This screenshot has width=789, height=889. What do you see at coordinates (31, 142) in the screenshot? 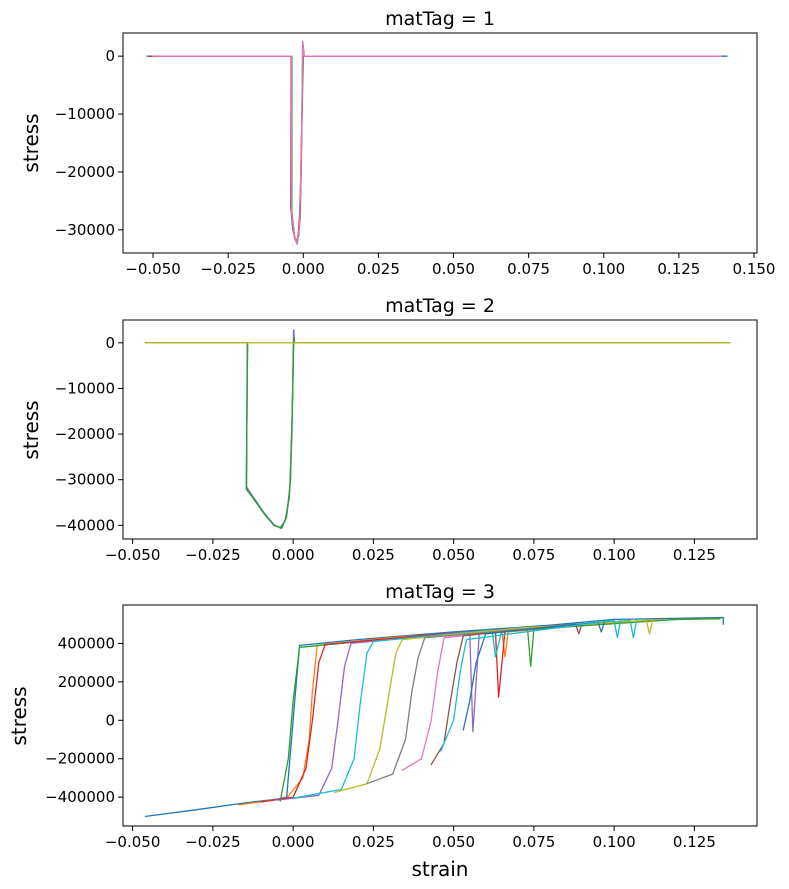
I see `subplot-1-ylabel: stress` at bounding box center [31, 142].